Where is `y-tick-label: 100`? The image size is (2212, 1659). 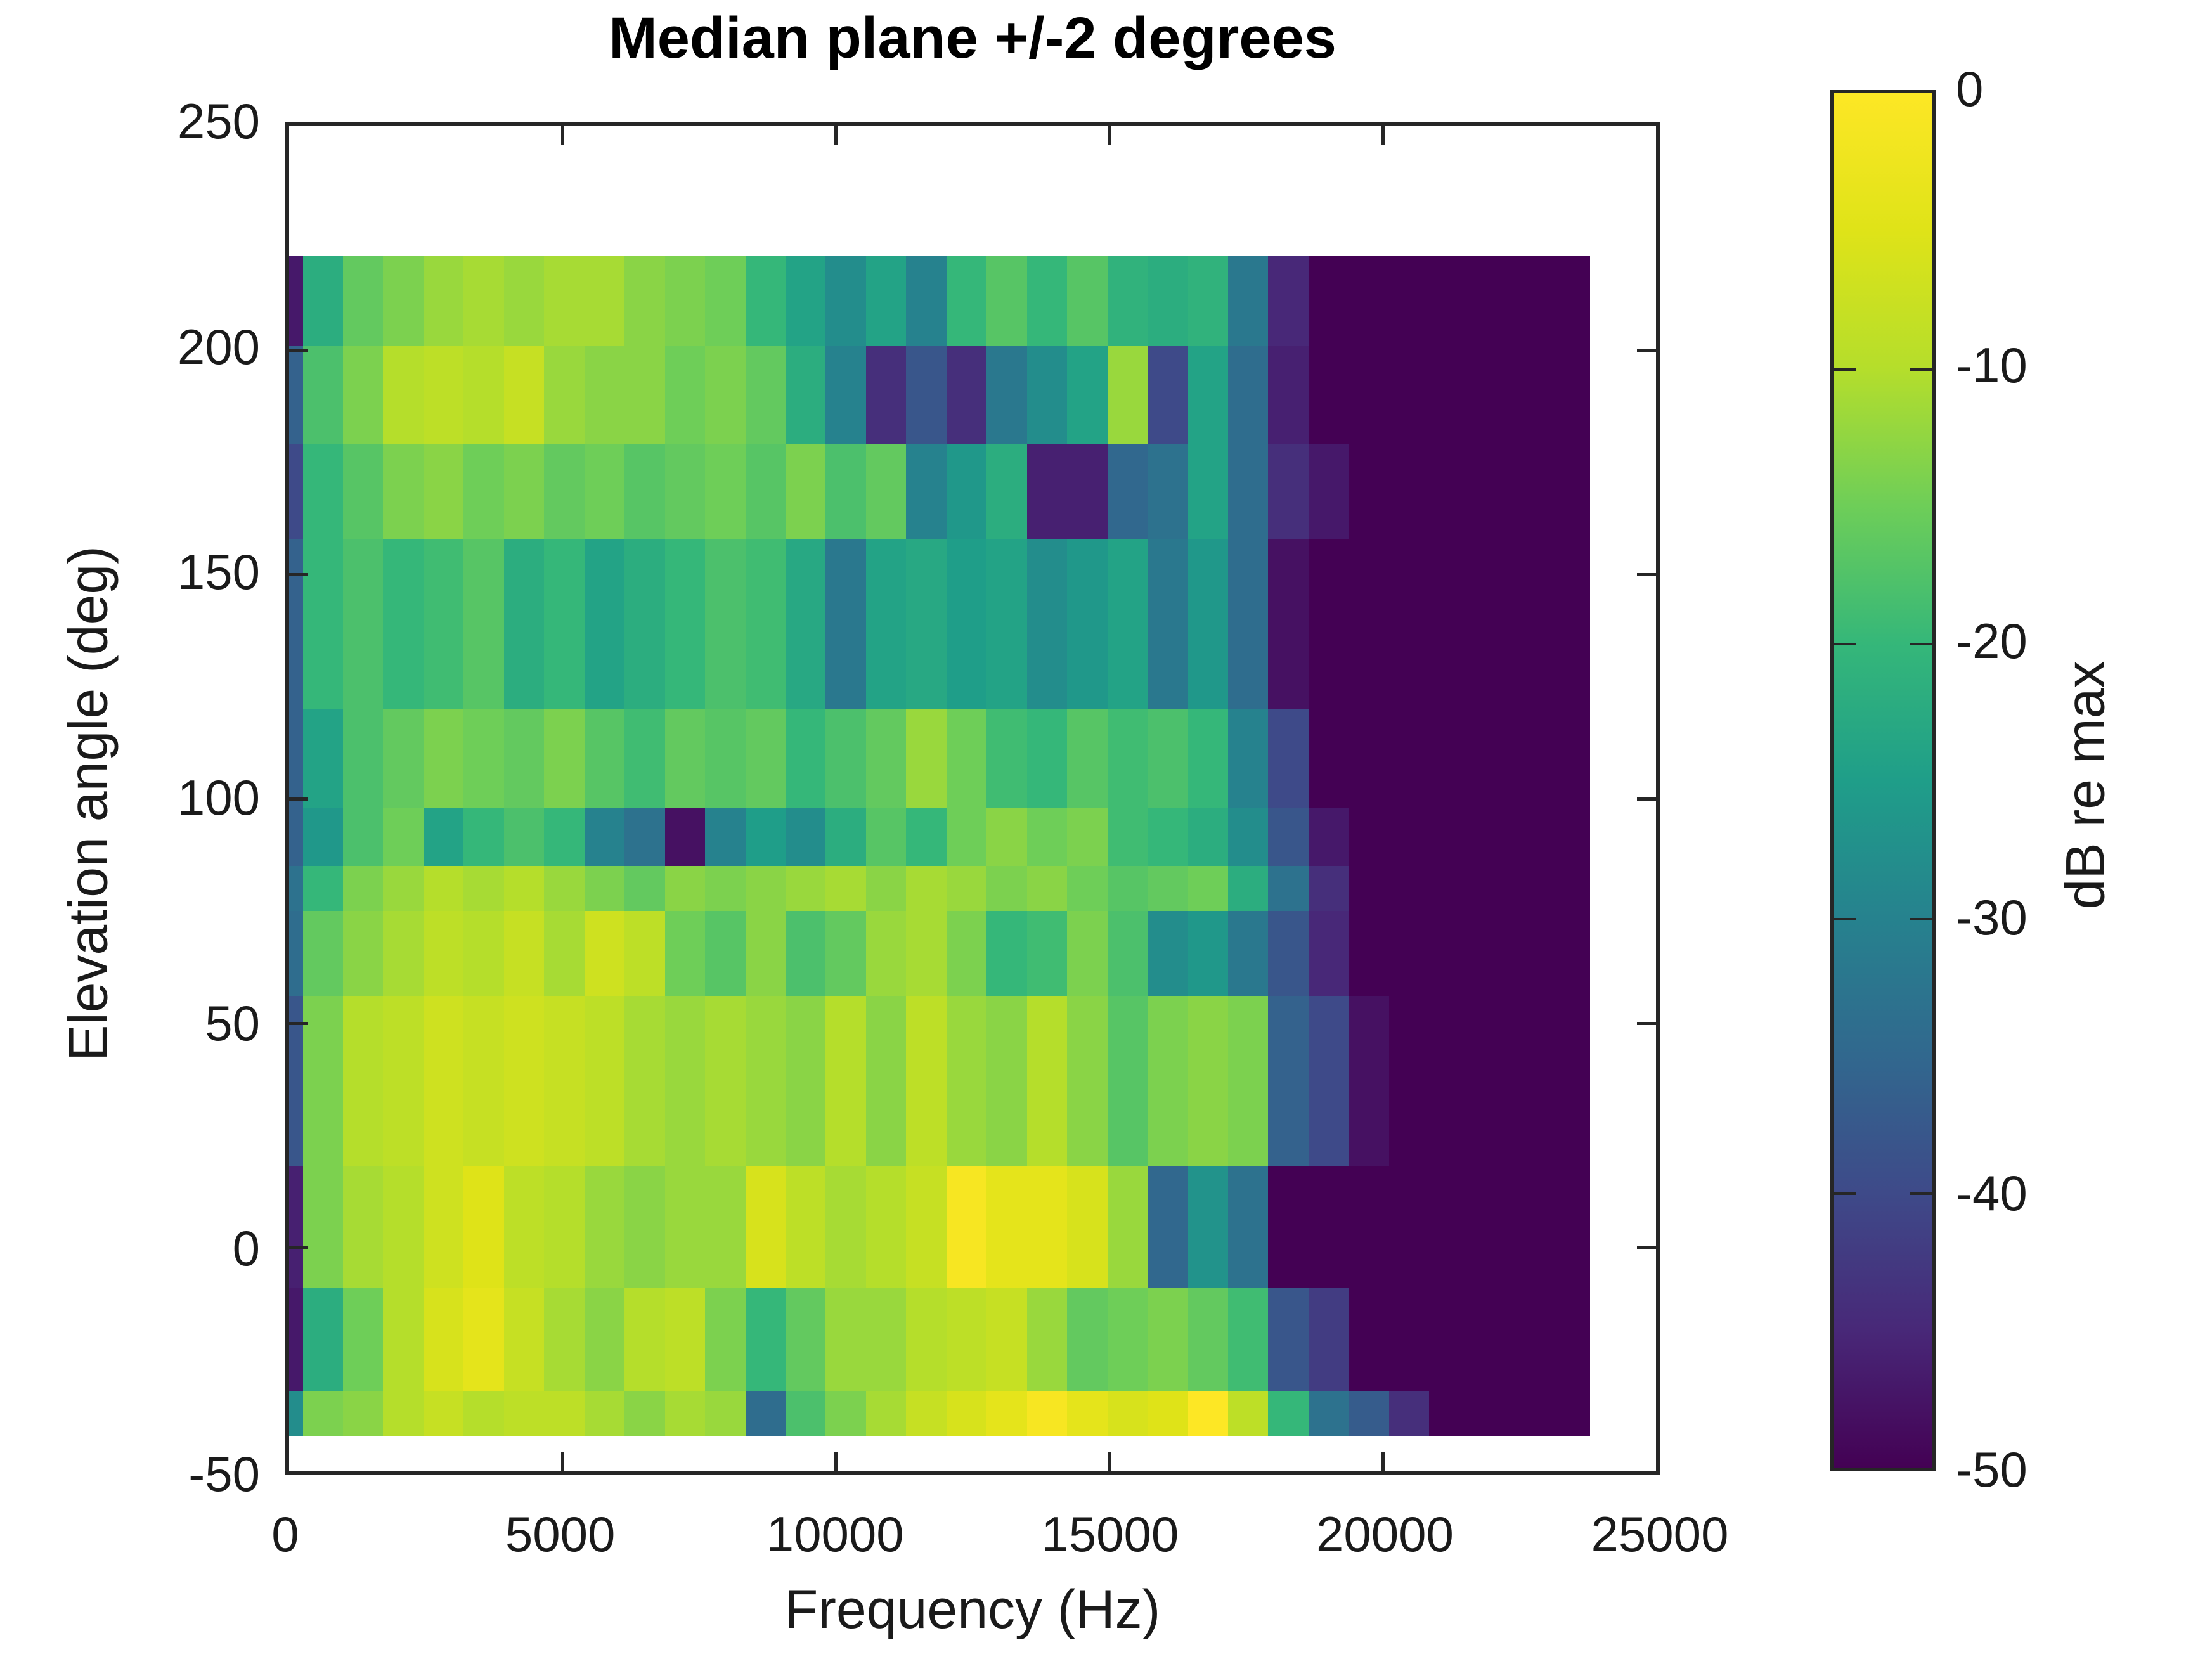 y-tick-label: 100 is located at coordinates (218, 797).